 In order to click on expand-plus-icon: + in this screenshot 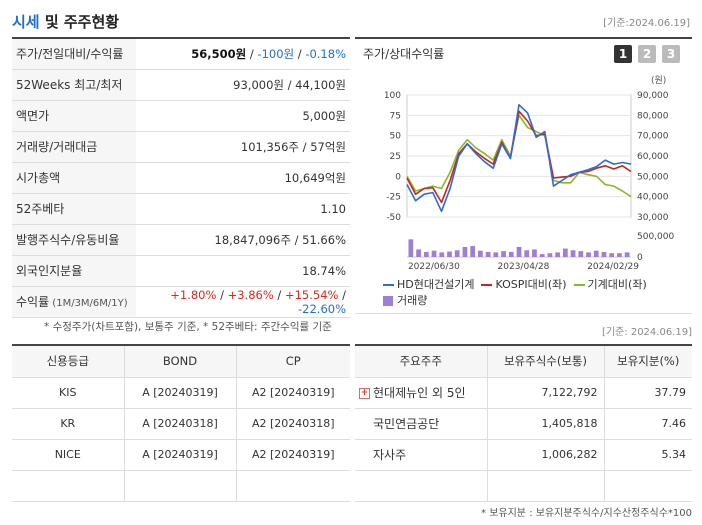, I will do `click(364, 393)`.